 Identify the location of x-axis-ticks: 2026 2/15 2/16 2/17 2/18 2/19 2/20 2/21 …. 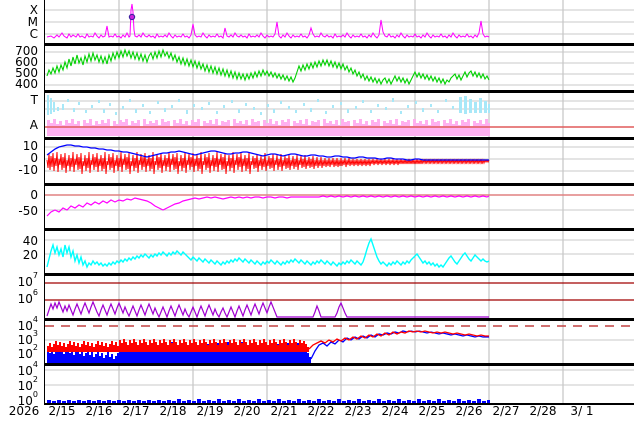
(317, 414).